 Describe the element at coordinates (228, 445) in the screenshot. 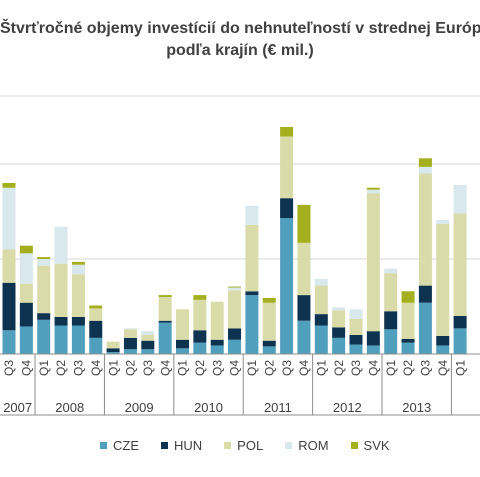

I see `legend-swatch-pol` at that location.